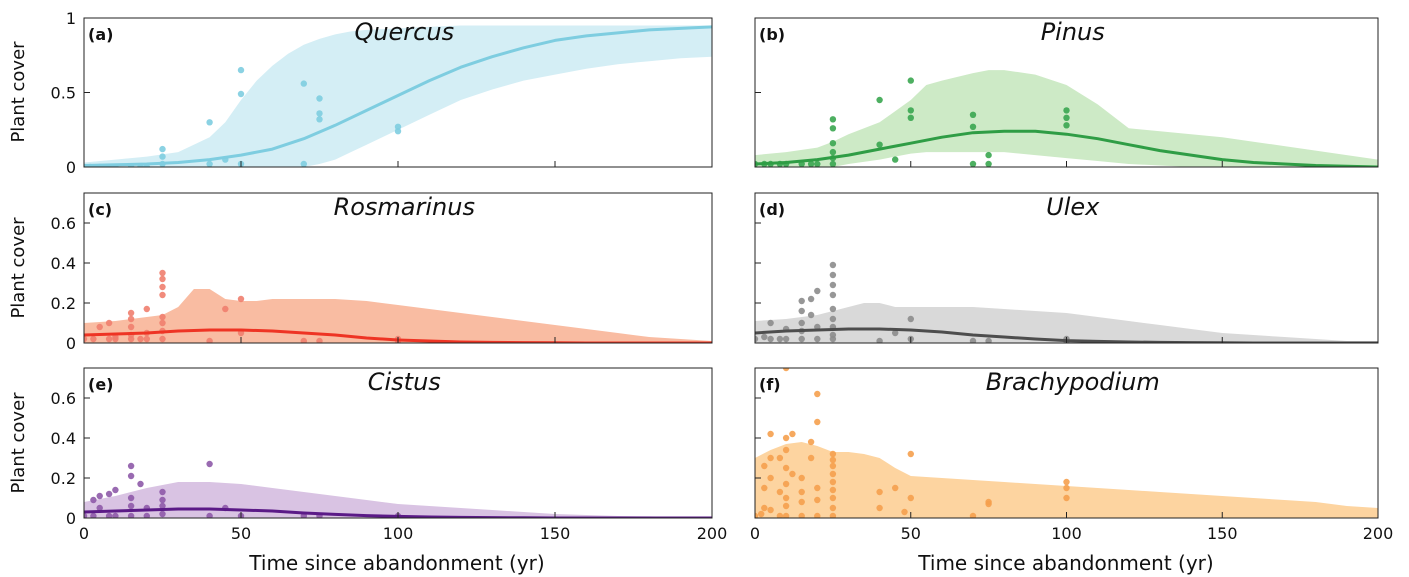  What do you see at coordinates (63, 223) in the screenshot?
I see `y-tick-label: 0.6` at bounding box center [63, 223].